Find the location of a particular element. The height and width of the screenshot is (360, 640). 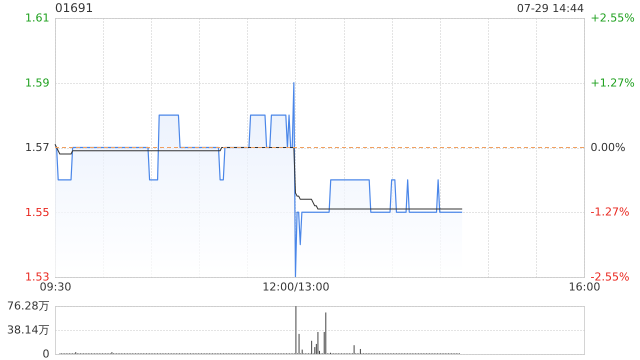

y-tick-label: 76.28万 is located at coordinates (28, 306).